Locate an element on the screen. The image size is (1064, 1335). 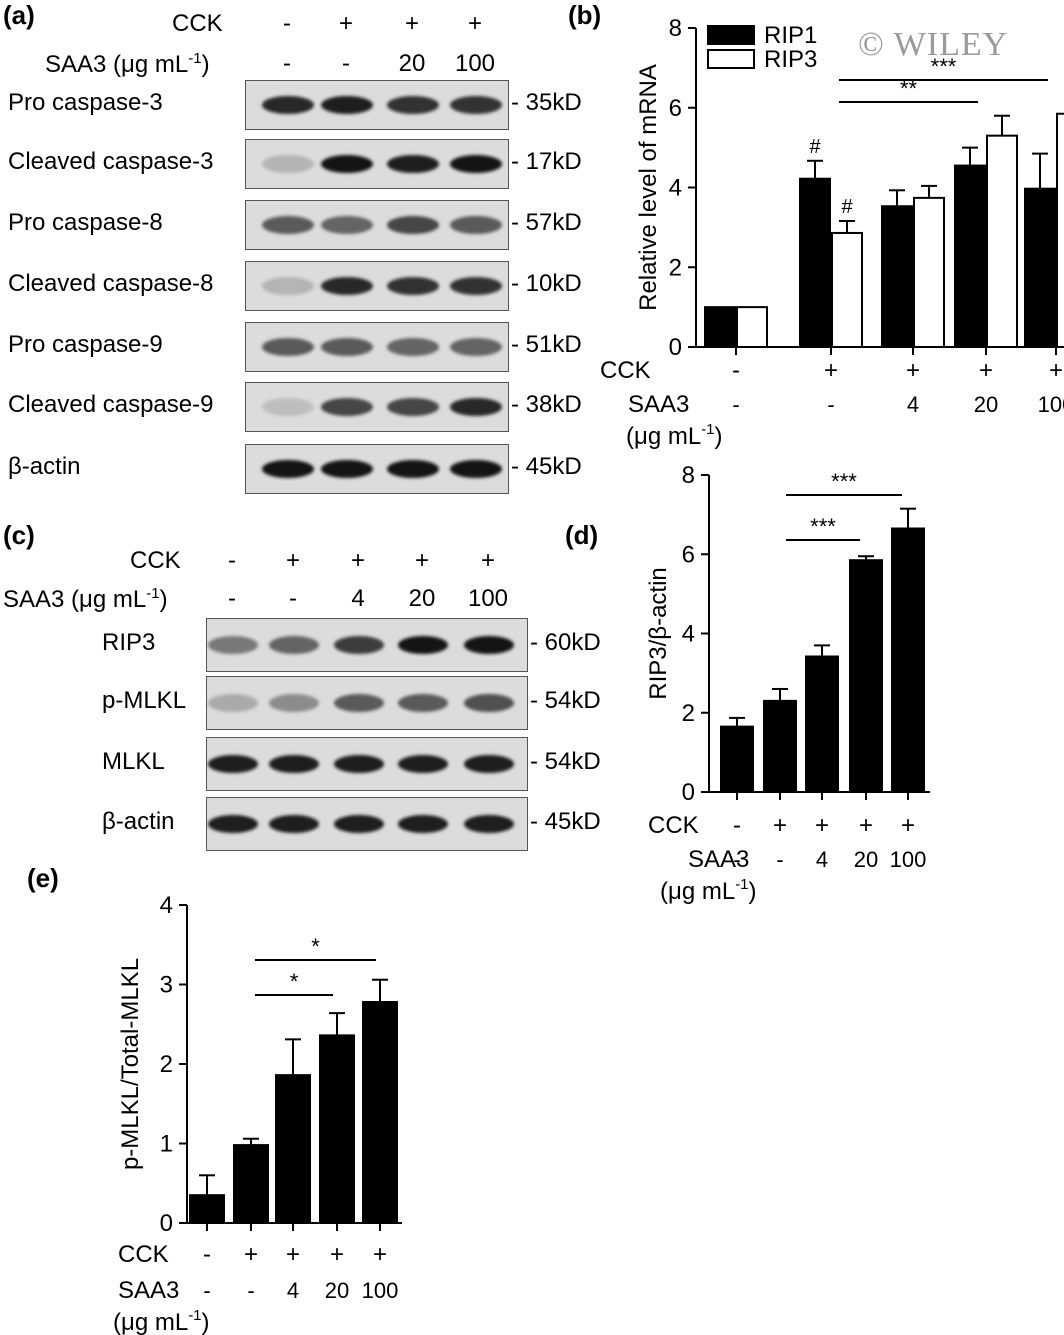
wiley-watermark: © WILEY is located at coordinates (933, 44).